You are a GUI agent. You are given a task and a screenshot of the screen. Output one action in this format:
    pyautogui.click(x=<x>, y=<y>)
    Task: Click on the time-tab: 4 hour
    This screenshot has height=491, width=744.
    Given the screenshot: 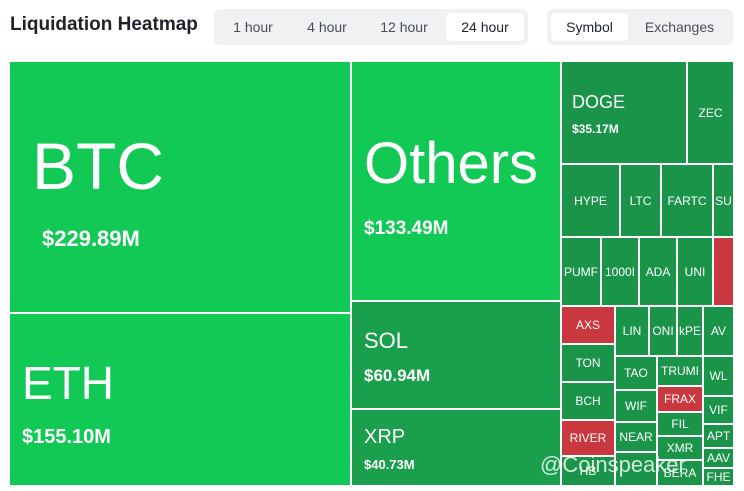 What is the action you would take?
    pyautogui.click(x=327, y=27)
    